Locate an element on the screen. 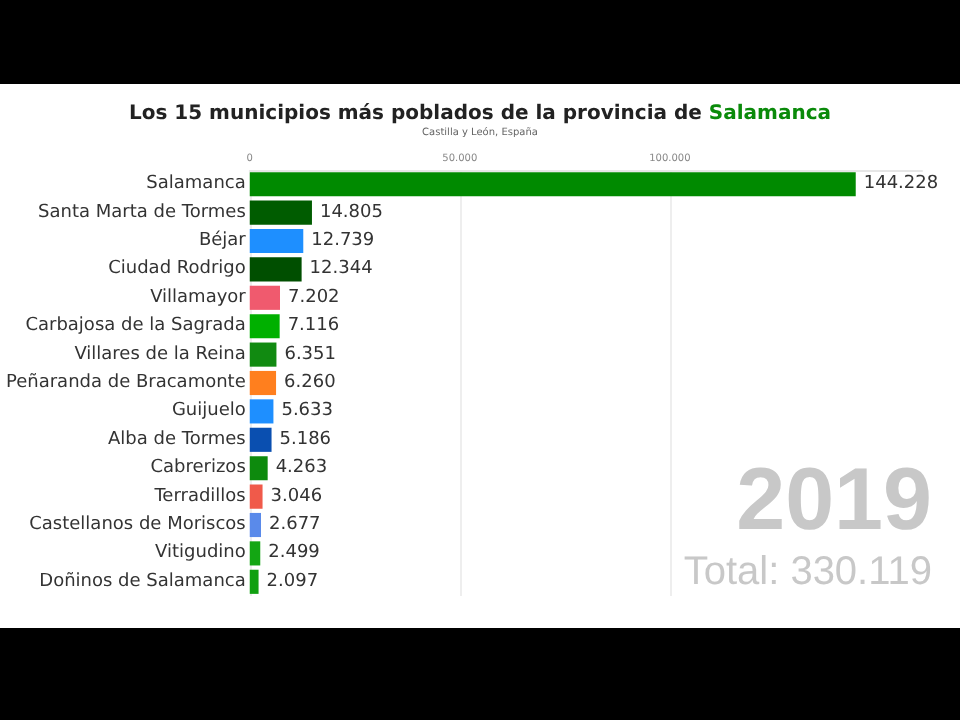 The height and width of the screenshot is (720, 960). data-label: 7.202 is located at coordinates (314, 297).